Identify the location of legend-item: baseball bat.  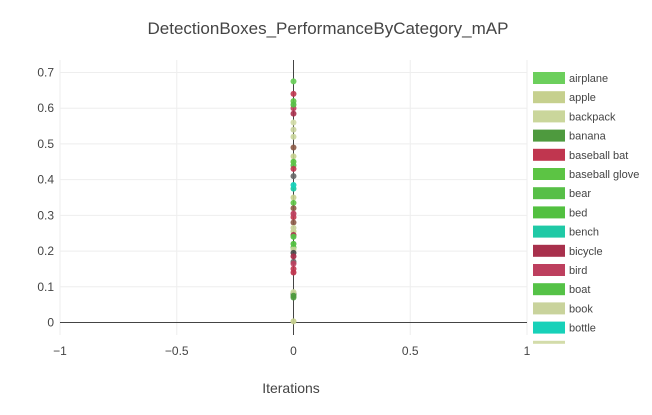
(580, 155).